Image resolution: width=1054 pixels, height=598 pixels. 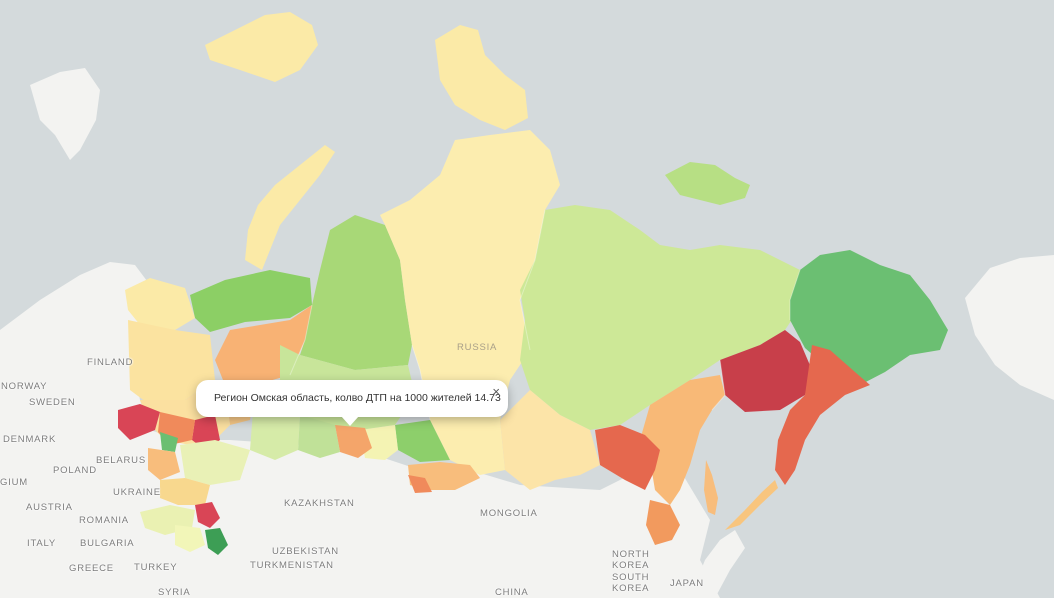 I want to click on region-yamal, so click(x=356, y=292).